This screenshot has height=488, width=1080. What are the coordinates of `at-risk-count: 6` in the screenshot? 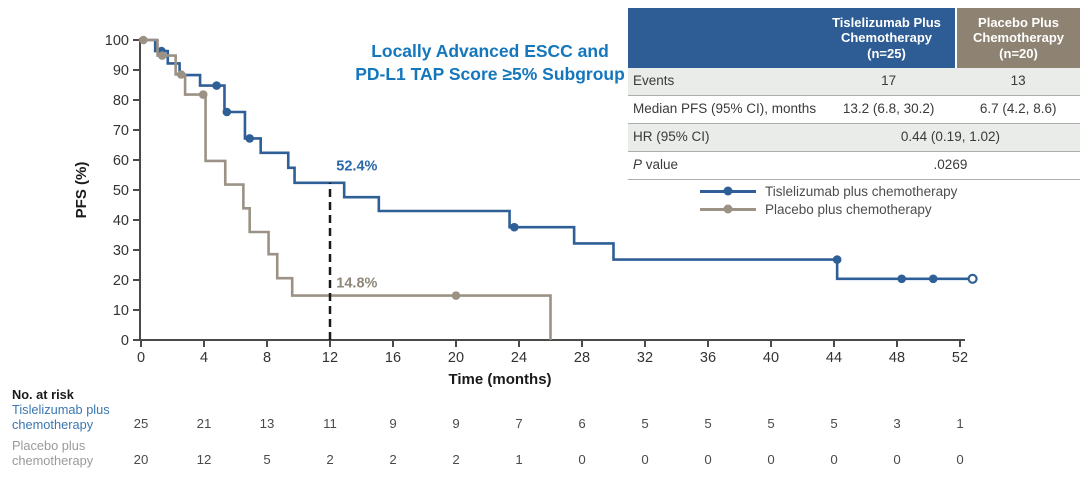 It's located at (581, 423).